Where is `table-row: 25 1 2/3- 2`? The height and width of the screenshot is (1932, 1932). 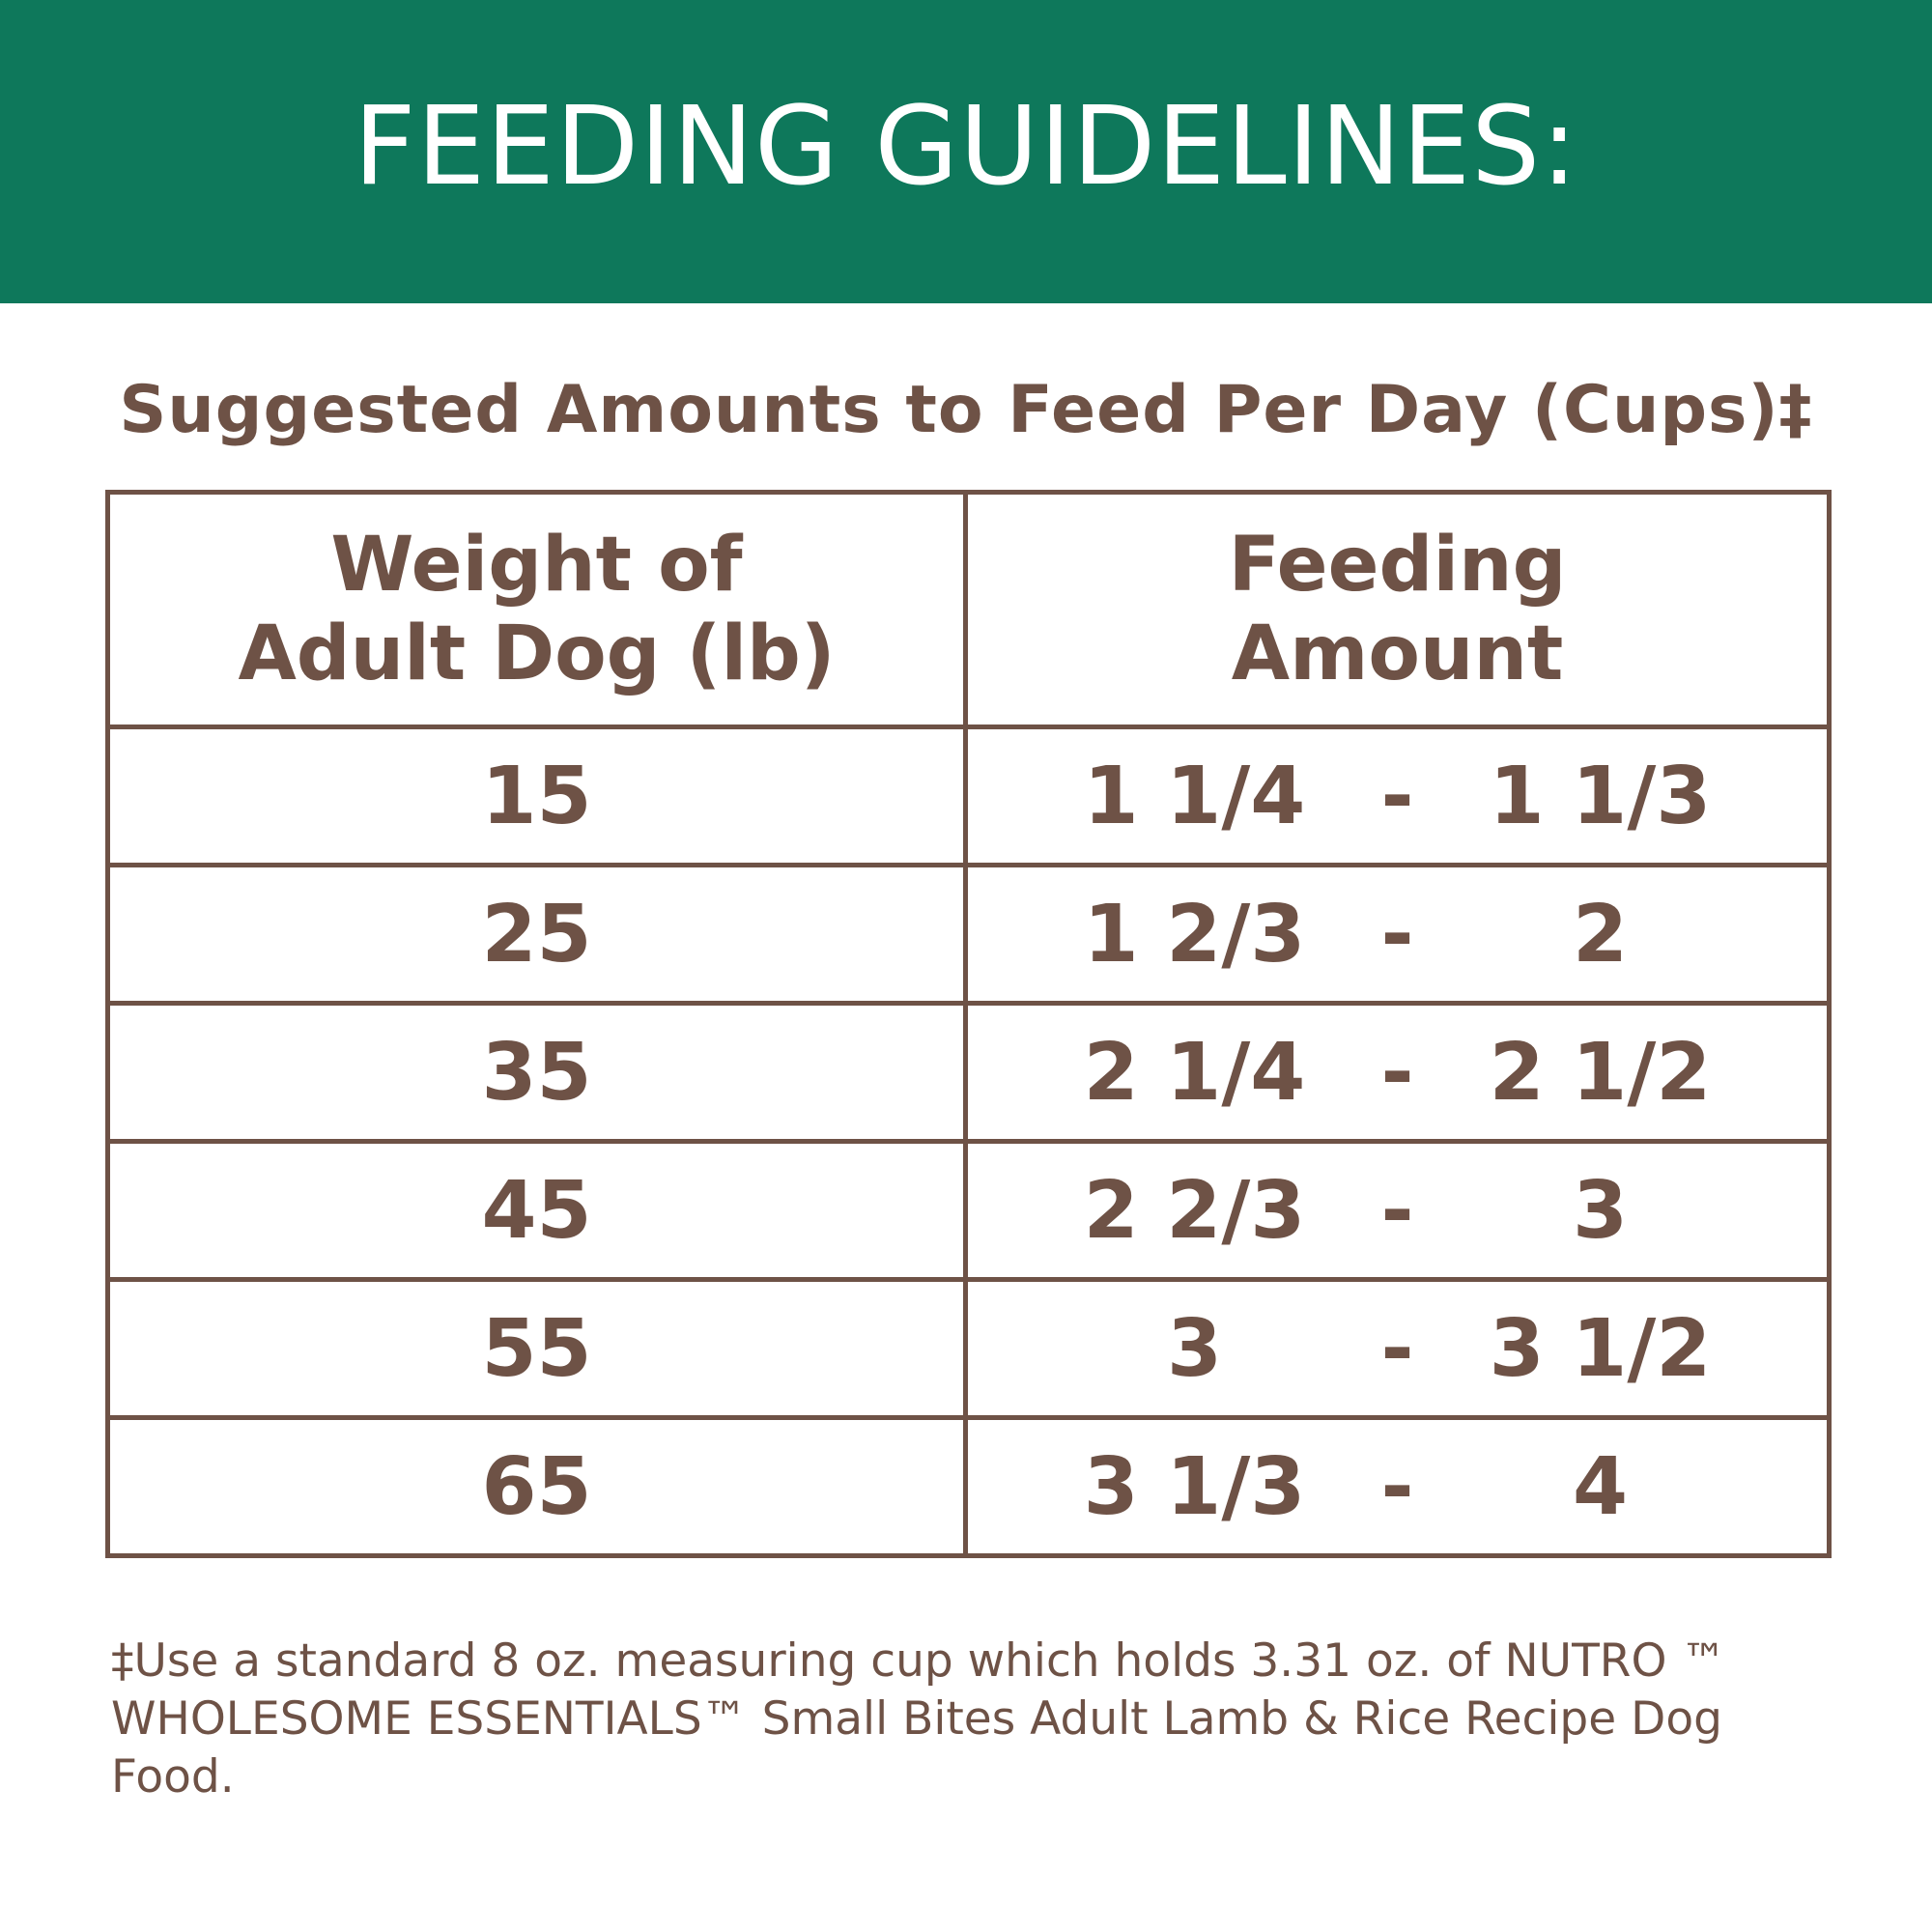
table-row: 25 1 2/3- 2 is located at coordinates (968, 934).